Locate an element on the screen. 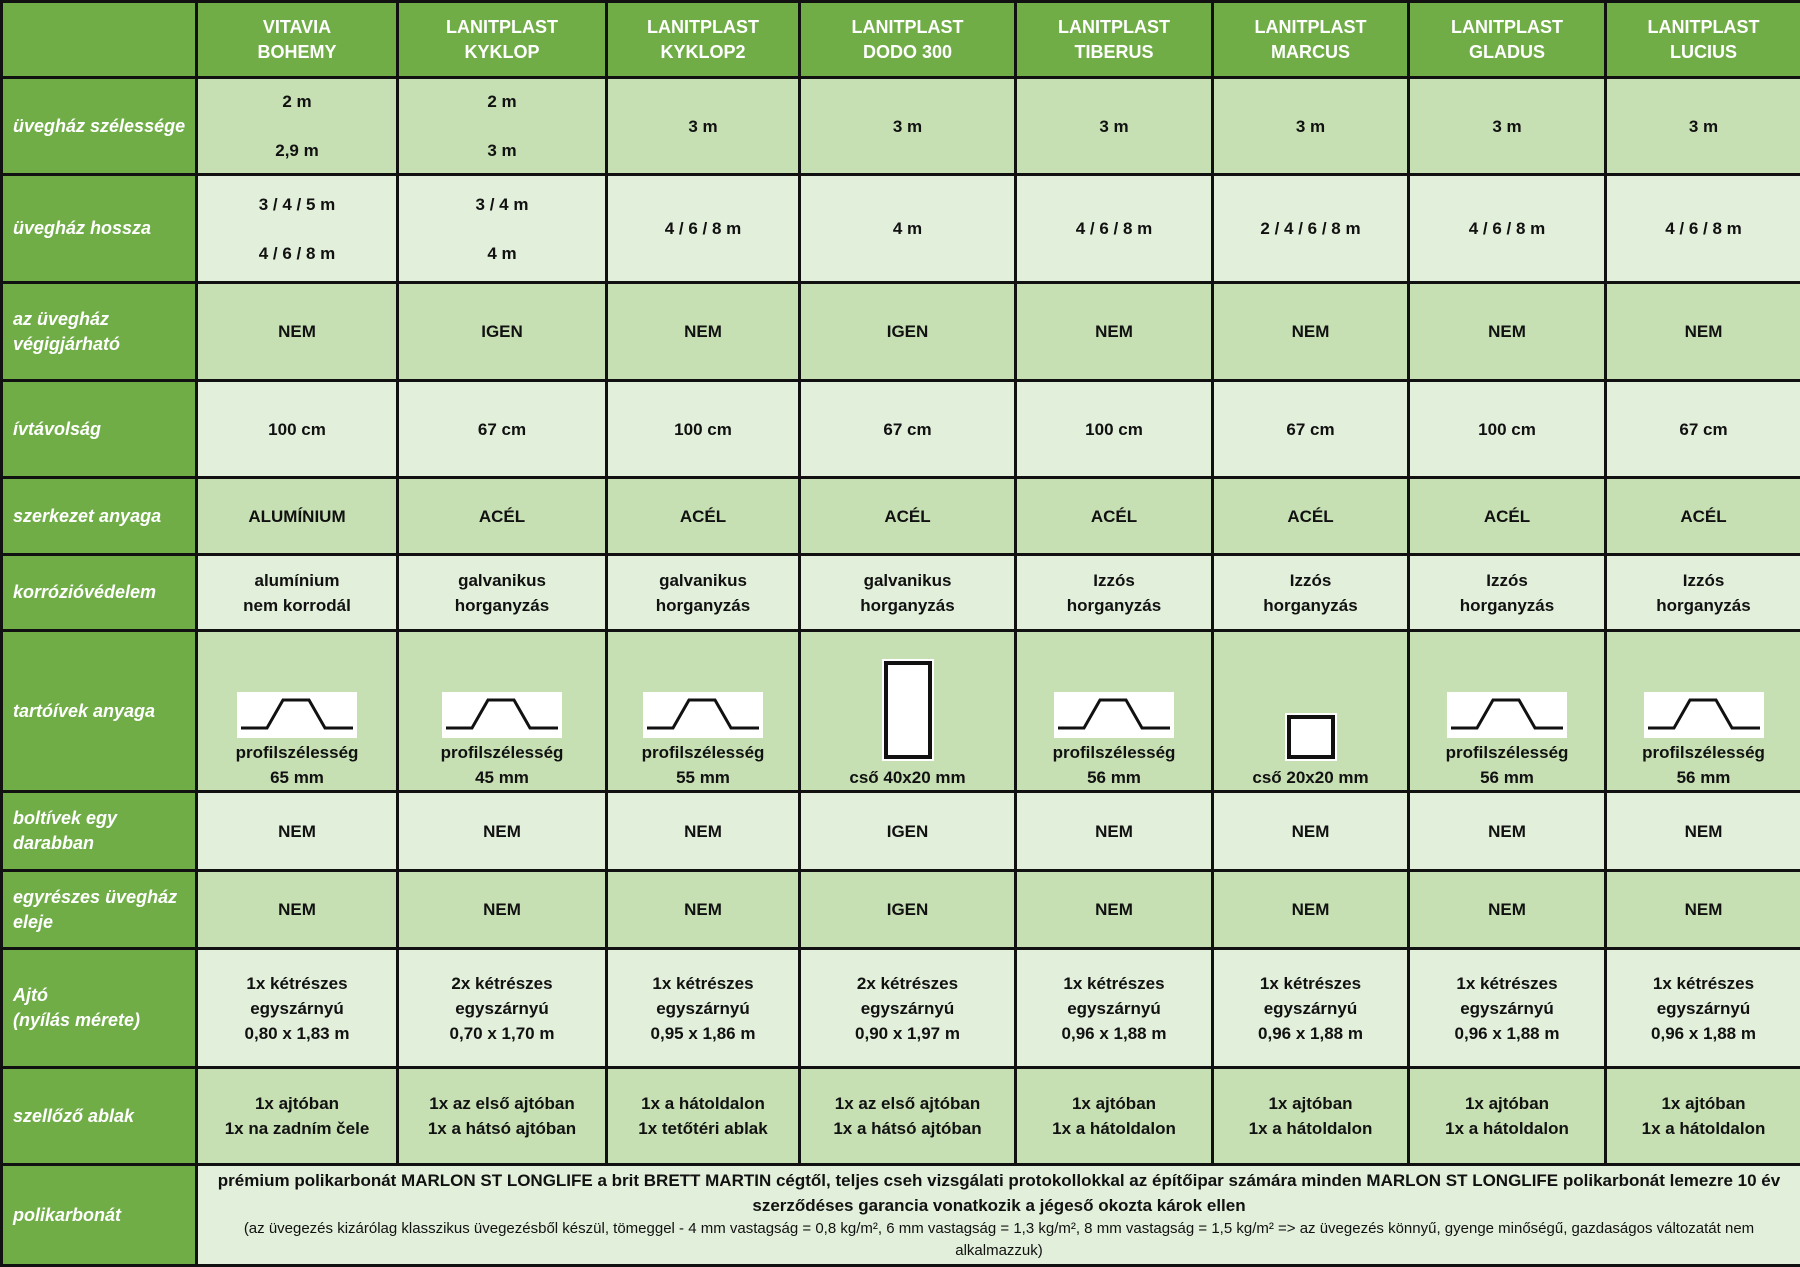  profile-icon is located at coordinates (1507, 715).